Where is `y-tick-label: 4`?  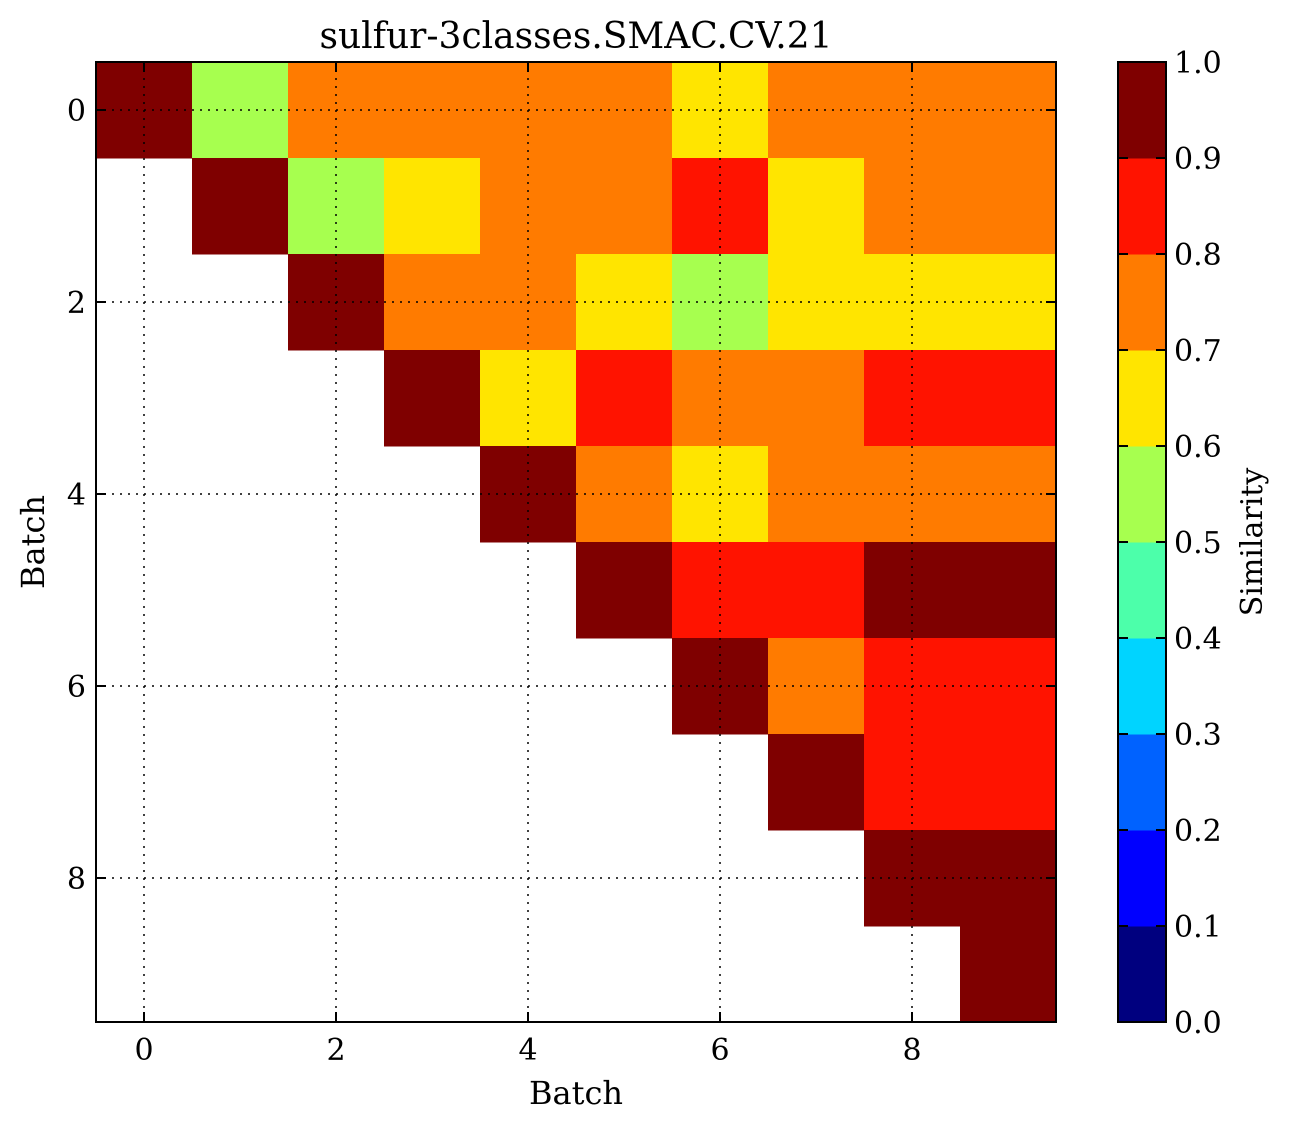 y-tick-label: 4 is located at coordinates (76, 495).